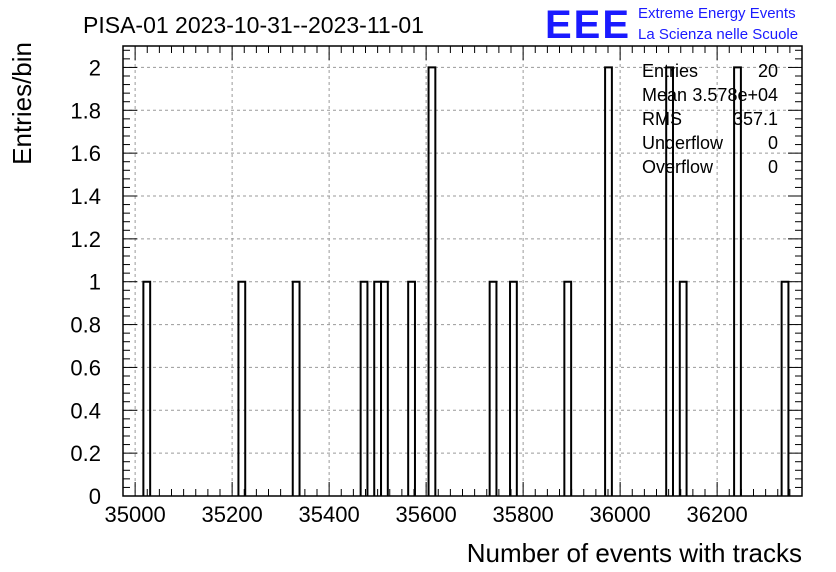 The width and height of the screenshot is (836, 572). Describe the element at coordinates (85, 325) in the screenshot. I see `y-tick-label: 0.8` at that location.